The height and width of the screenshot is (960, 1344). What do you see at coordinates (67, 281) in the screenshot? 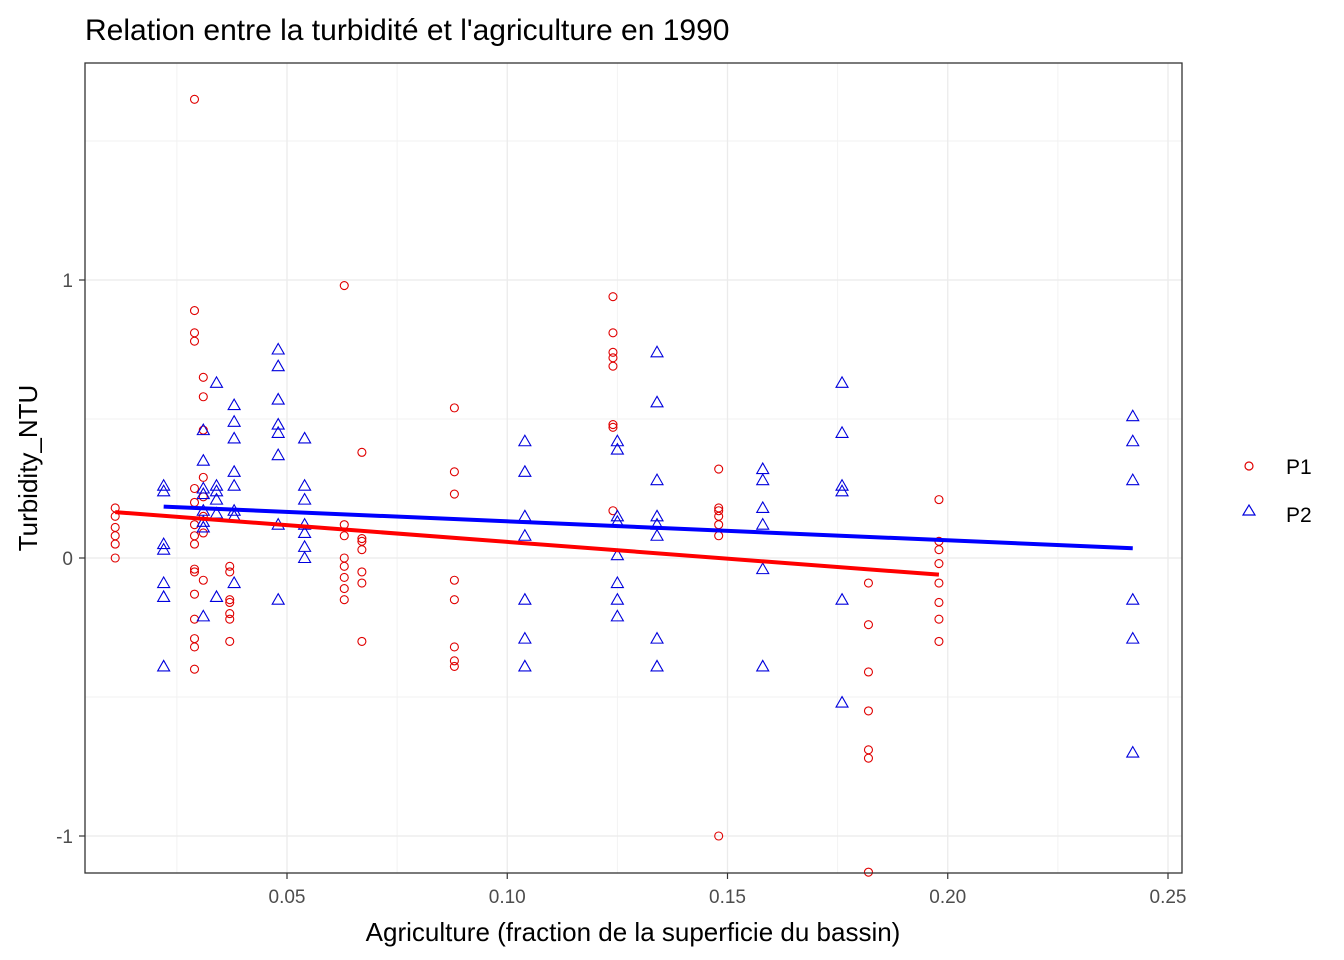
I see `y-tick-label: 1` at bounding box center [67, 281].